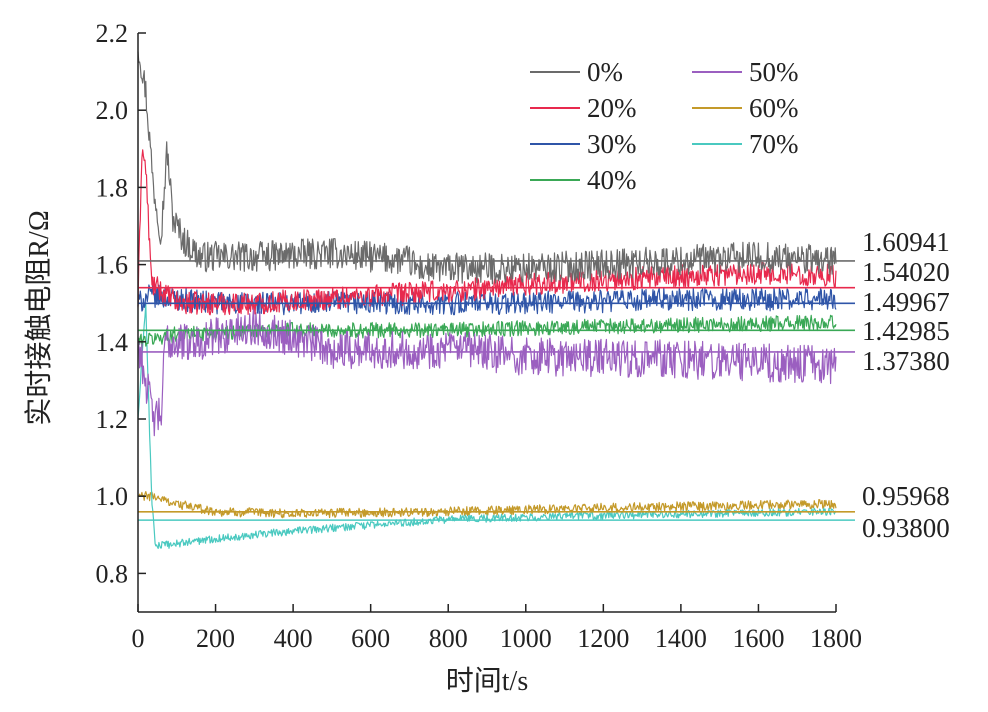  I want to click on x-tick-label: 1800, so click(836, 638).